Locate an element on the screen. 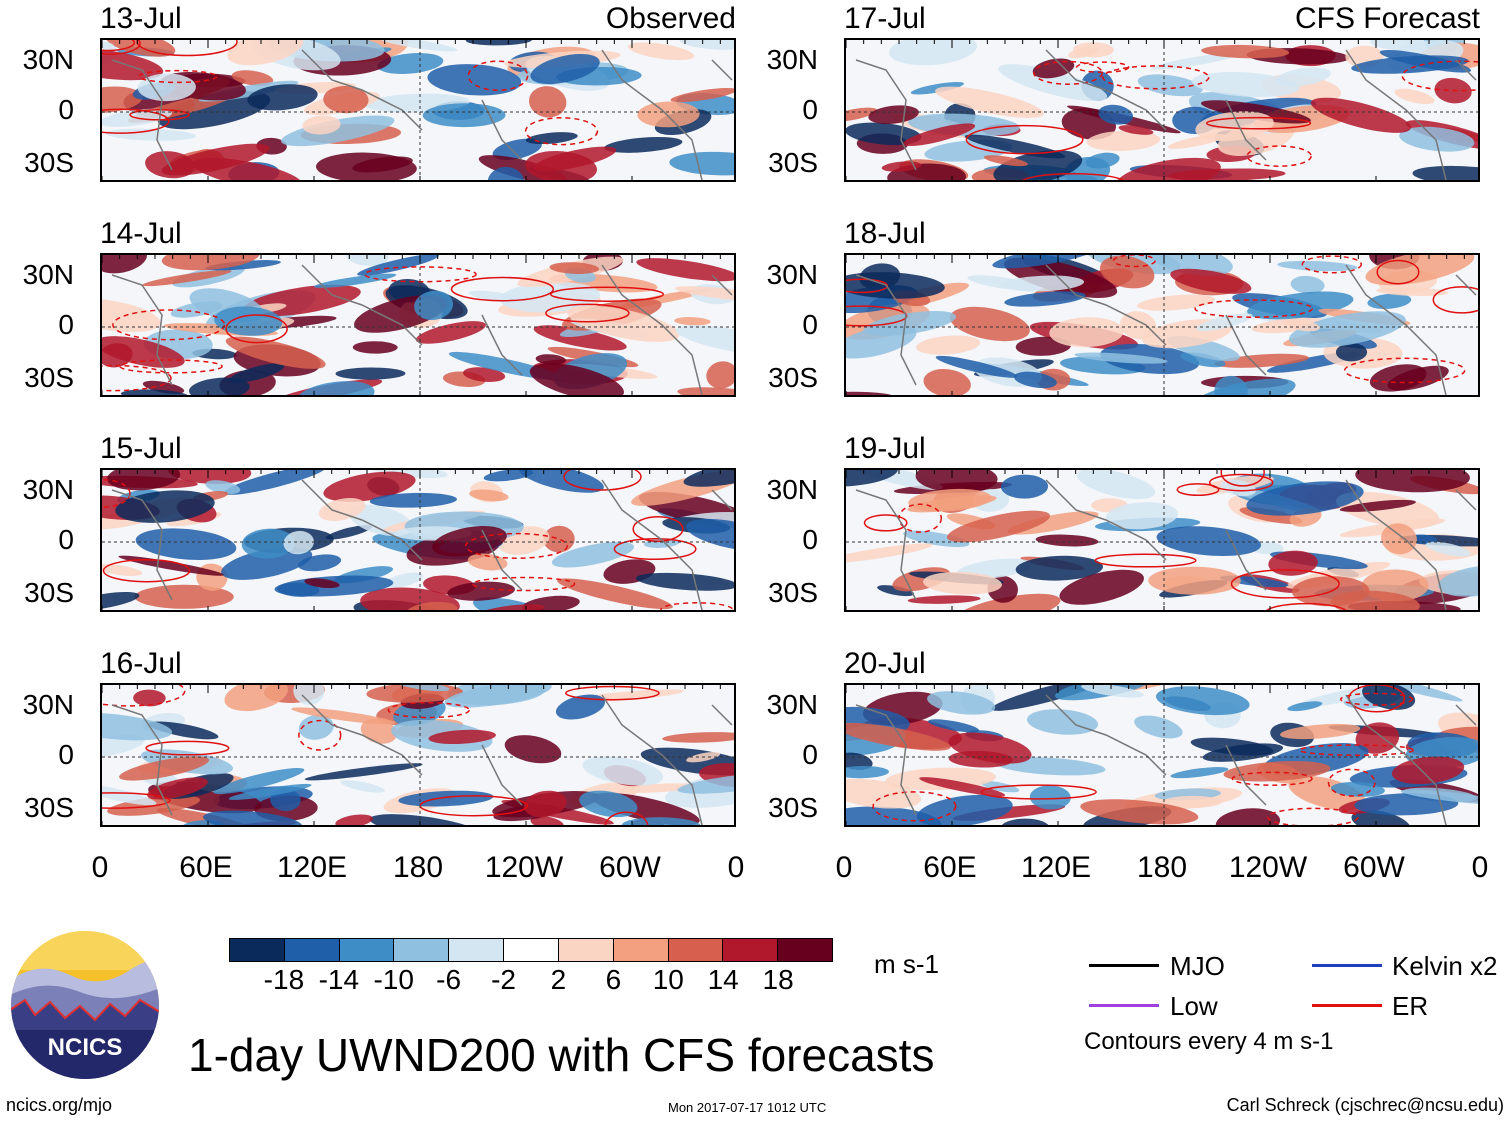  lat-label-right-2-2: 0 is located at coordinates (810, 324).